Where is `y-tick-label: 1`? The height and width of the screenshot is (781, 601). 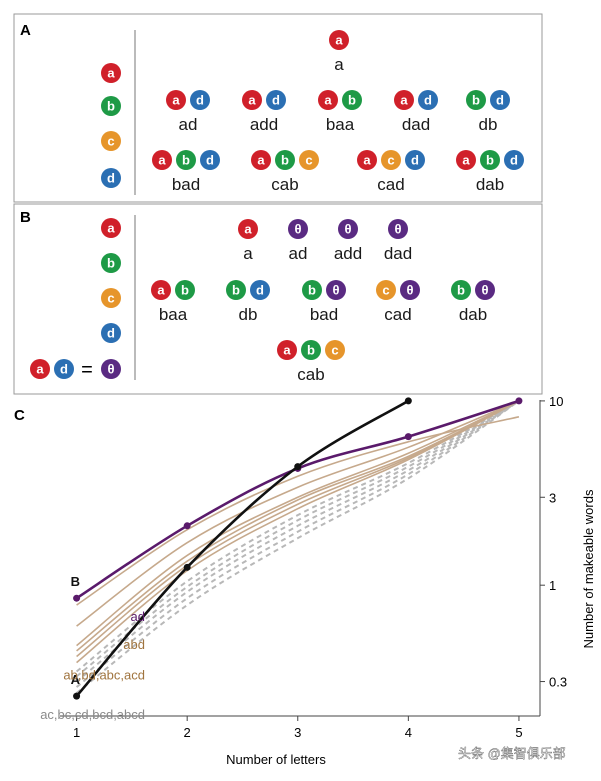
y-tick-label: 1 is located at coordinates (552, 585).